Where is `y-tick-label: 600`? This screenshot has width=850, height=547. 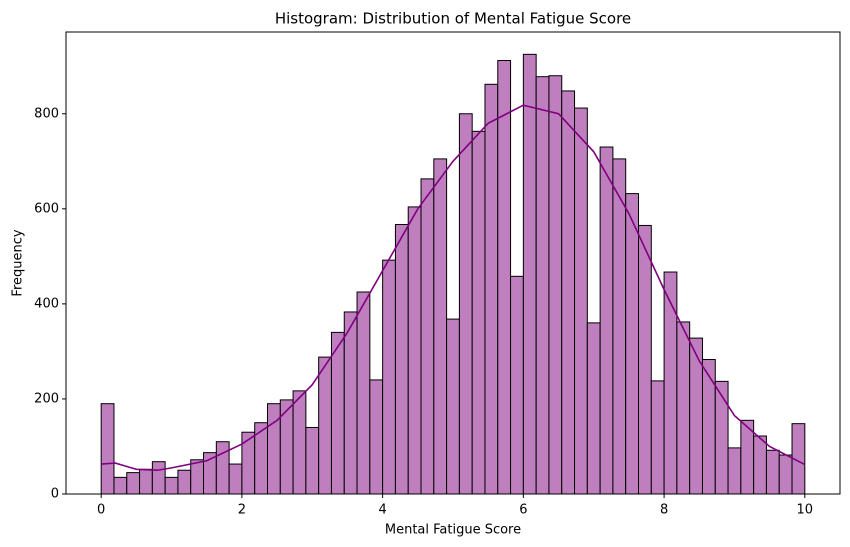 y-tick-label: 600 is located at coordinates (46, 208).